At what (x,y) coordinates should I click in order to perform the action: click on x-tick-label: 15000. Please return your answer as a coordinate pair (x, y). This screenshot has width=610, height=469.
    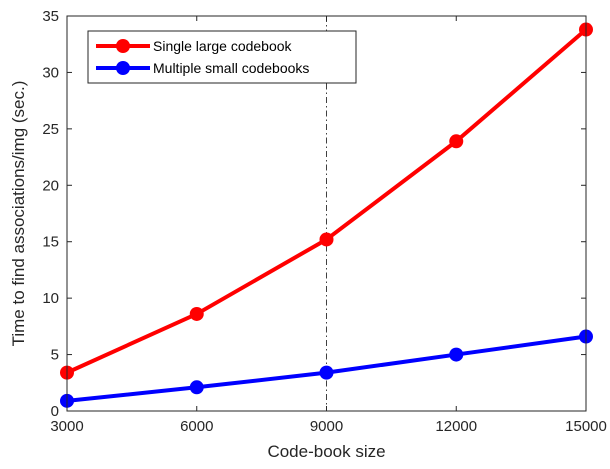
    Looking at the image, I should click on (586, 426).